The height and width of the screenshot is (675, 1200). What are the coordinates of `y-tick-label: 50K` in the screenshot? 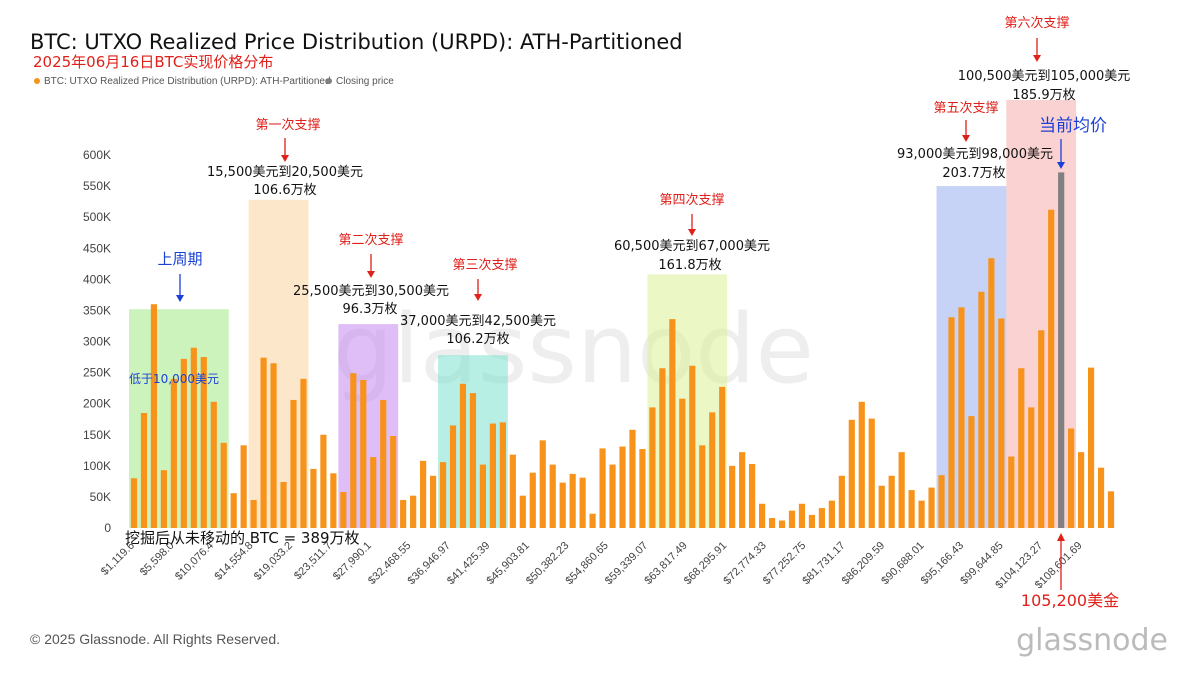 It's located at (100, 497).